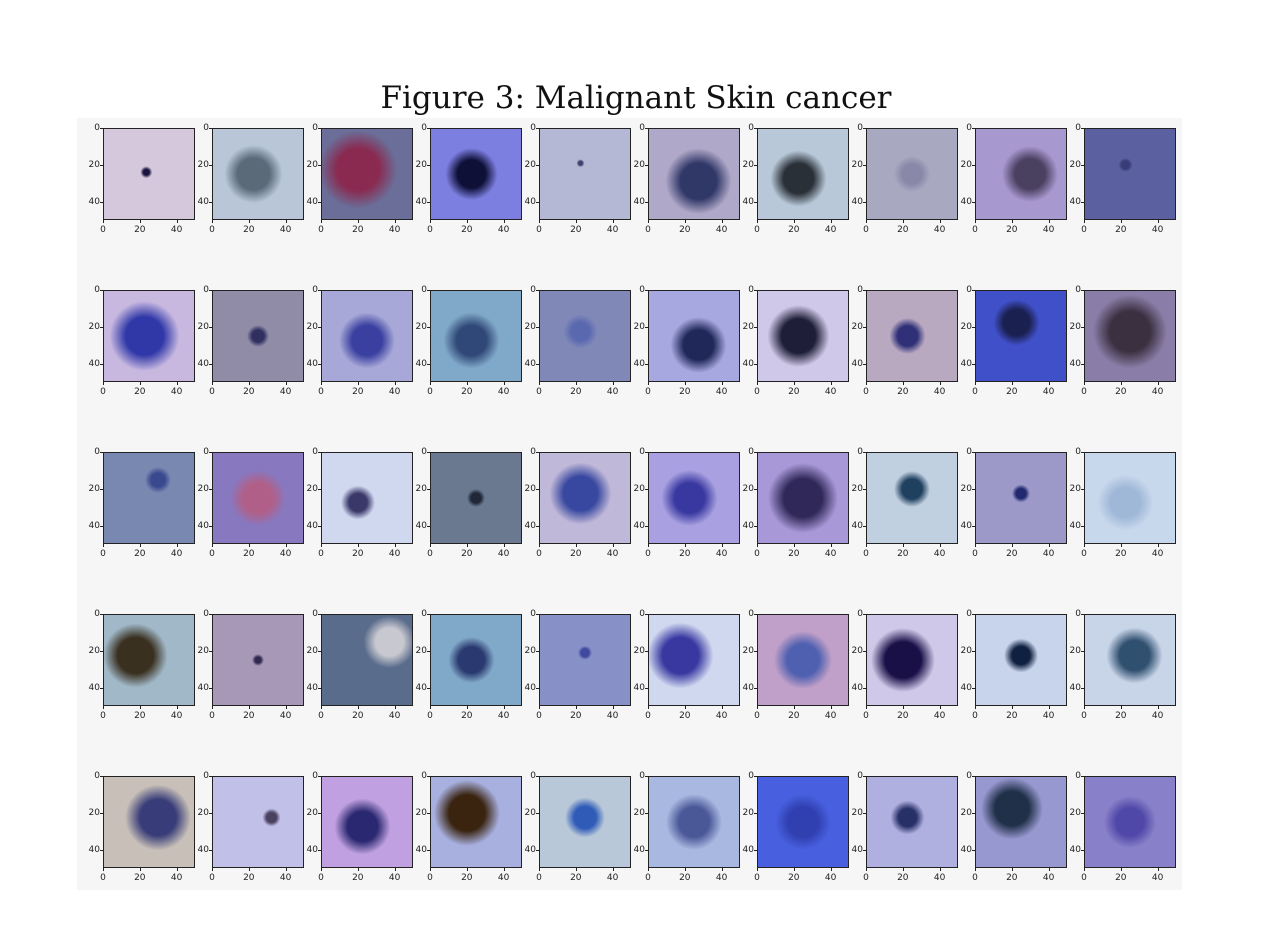 This screenshot has width=1272, height=930. Describe the element at coordinates (367, 822) in the screenshot. I see `lesion-r5c3` at that location.